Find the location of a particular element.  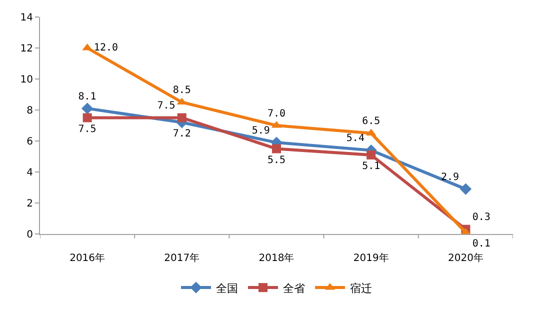

data-label: 7.0 is located at coordinates (276, 114).